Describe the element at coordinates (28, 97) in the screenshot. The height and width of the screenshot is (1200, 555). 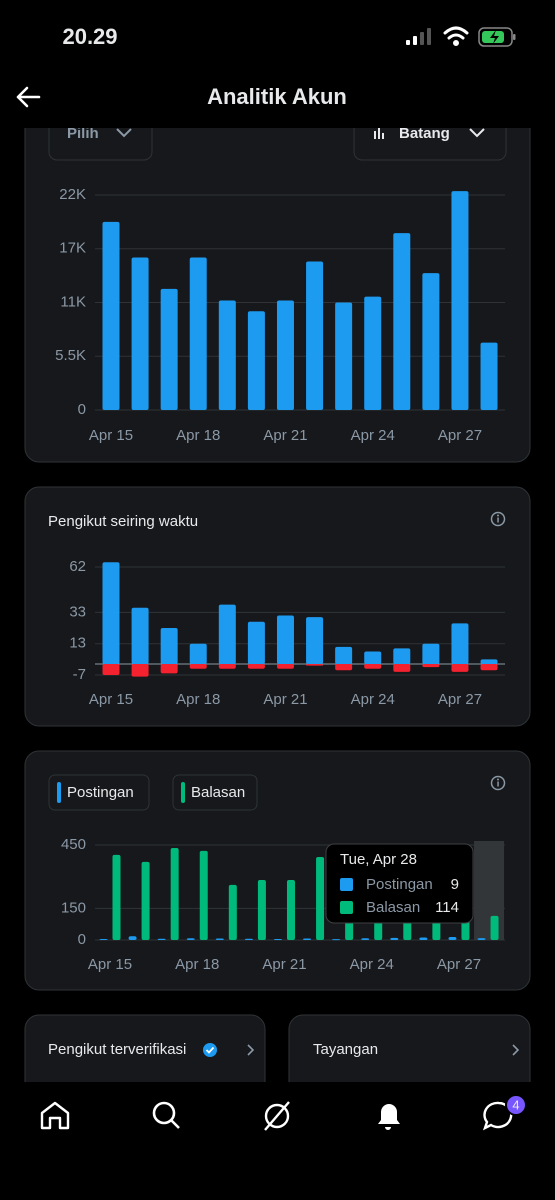
I see `back-button` at that location.